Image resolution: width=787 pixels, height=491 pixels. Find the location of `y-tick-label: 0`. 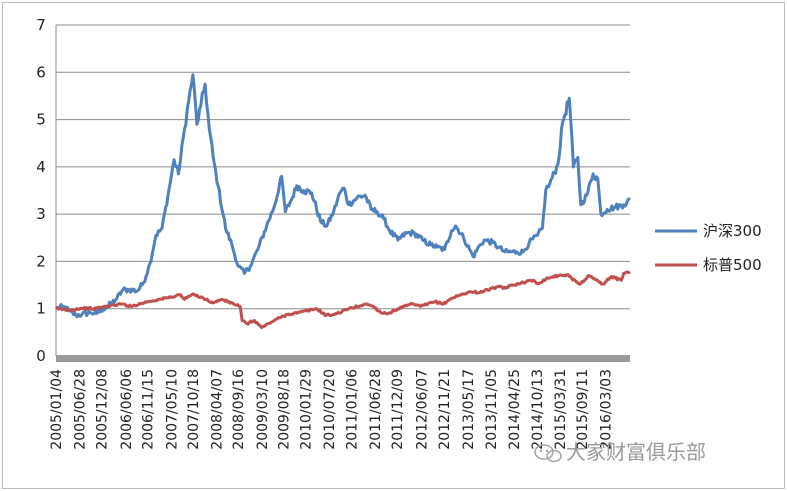

y-tick-label: 0 is located at coordinates (41, 356).